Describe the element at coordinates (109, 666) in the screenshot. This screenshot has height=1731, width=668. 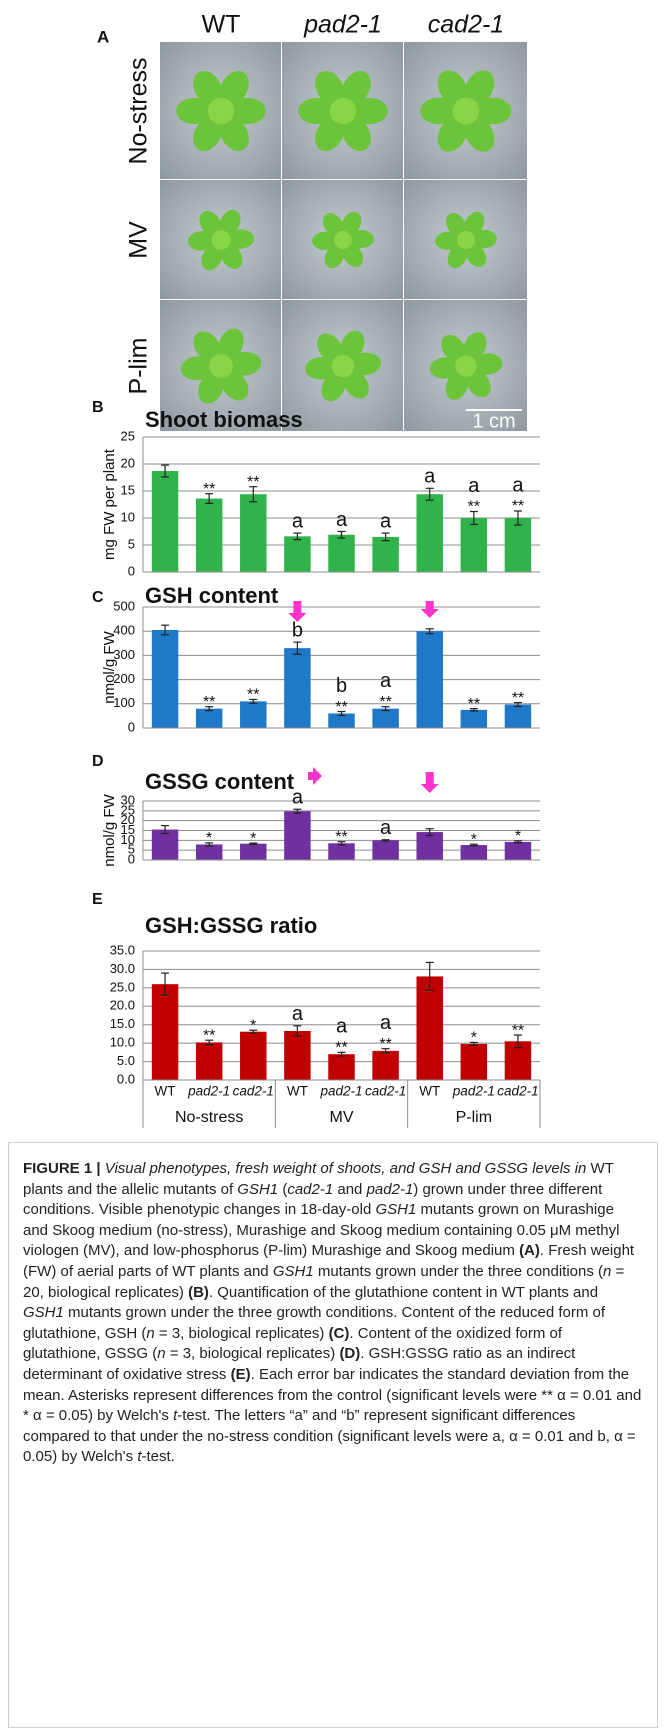
I see `y-axis-label: nmol/g FW` at that location.